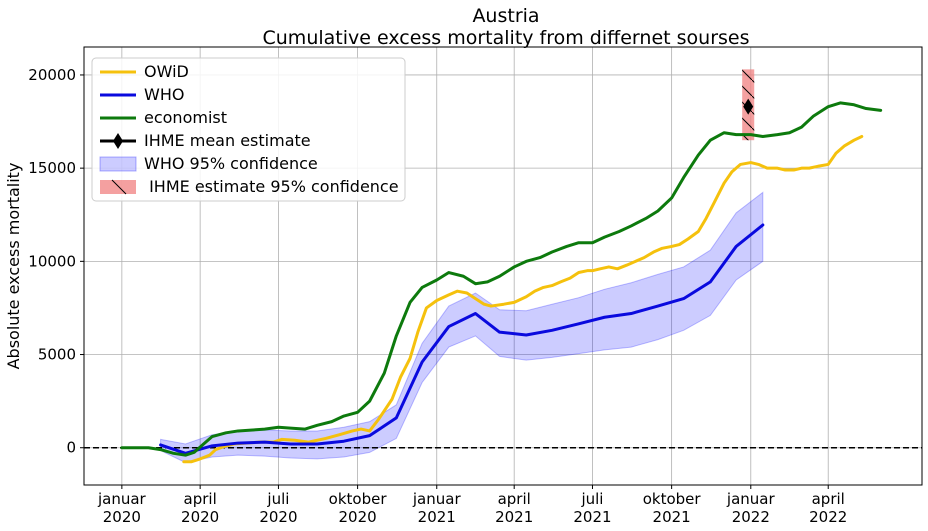  Describe the element at coordinates (271, 186) in the screenshot. I see `legend-label: IHME estimate 95% confidence` at that location.